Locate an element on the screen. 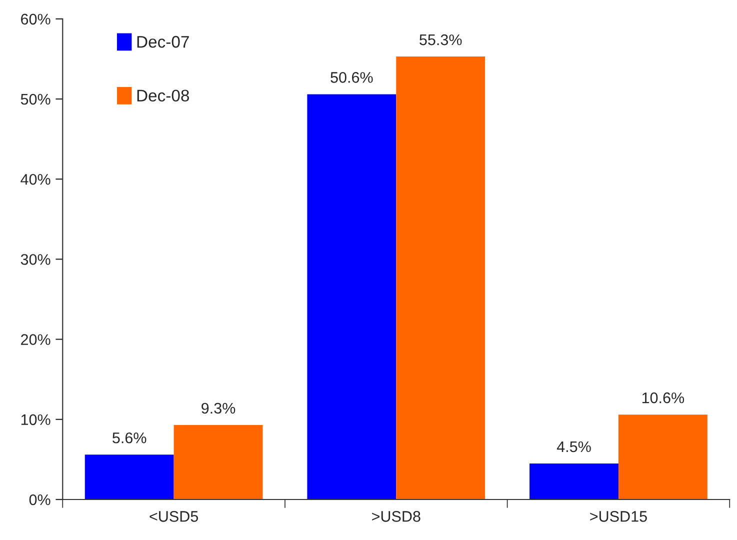 This screenshot has width=737, height=540. y-tick-label: 20% is located at coordinates (35, 339).